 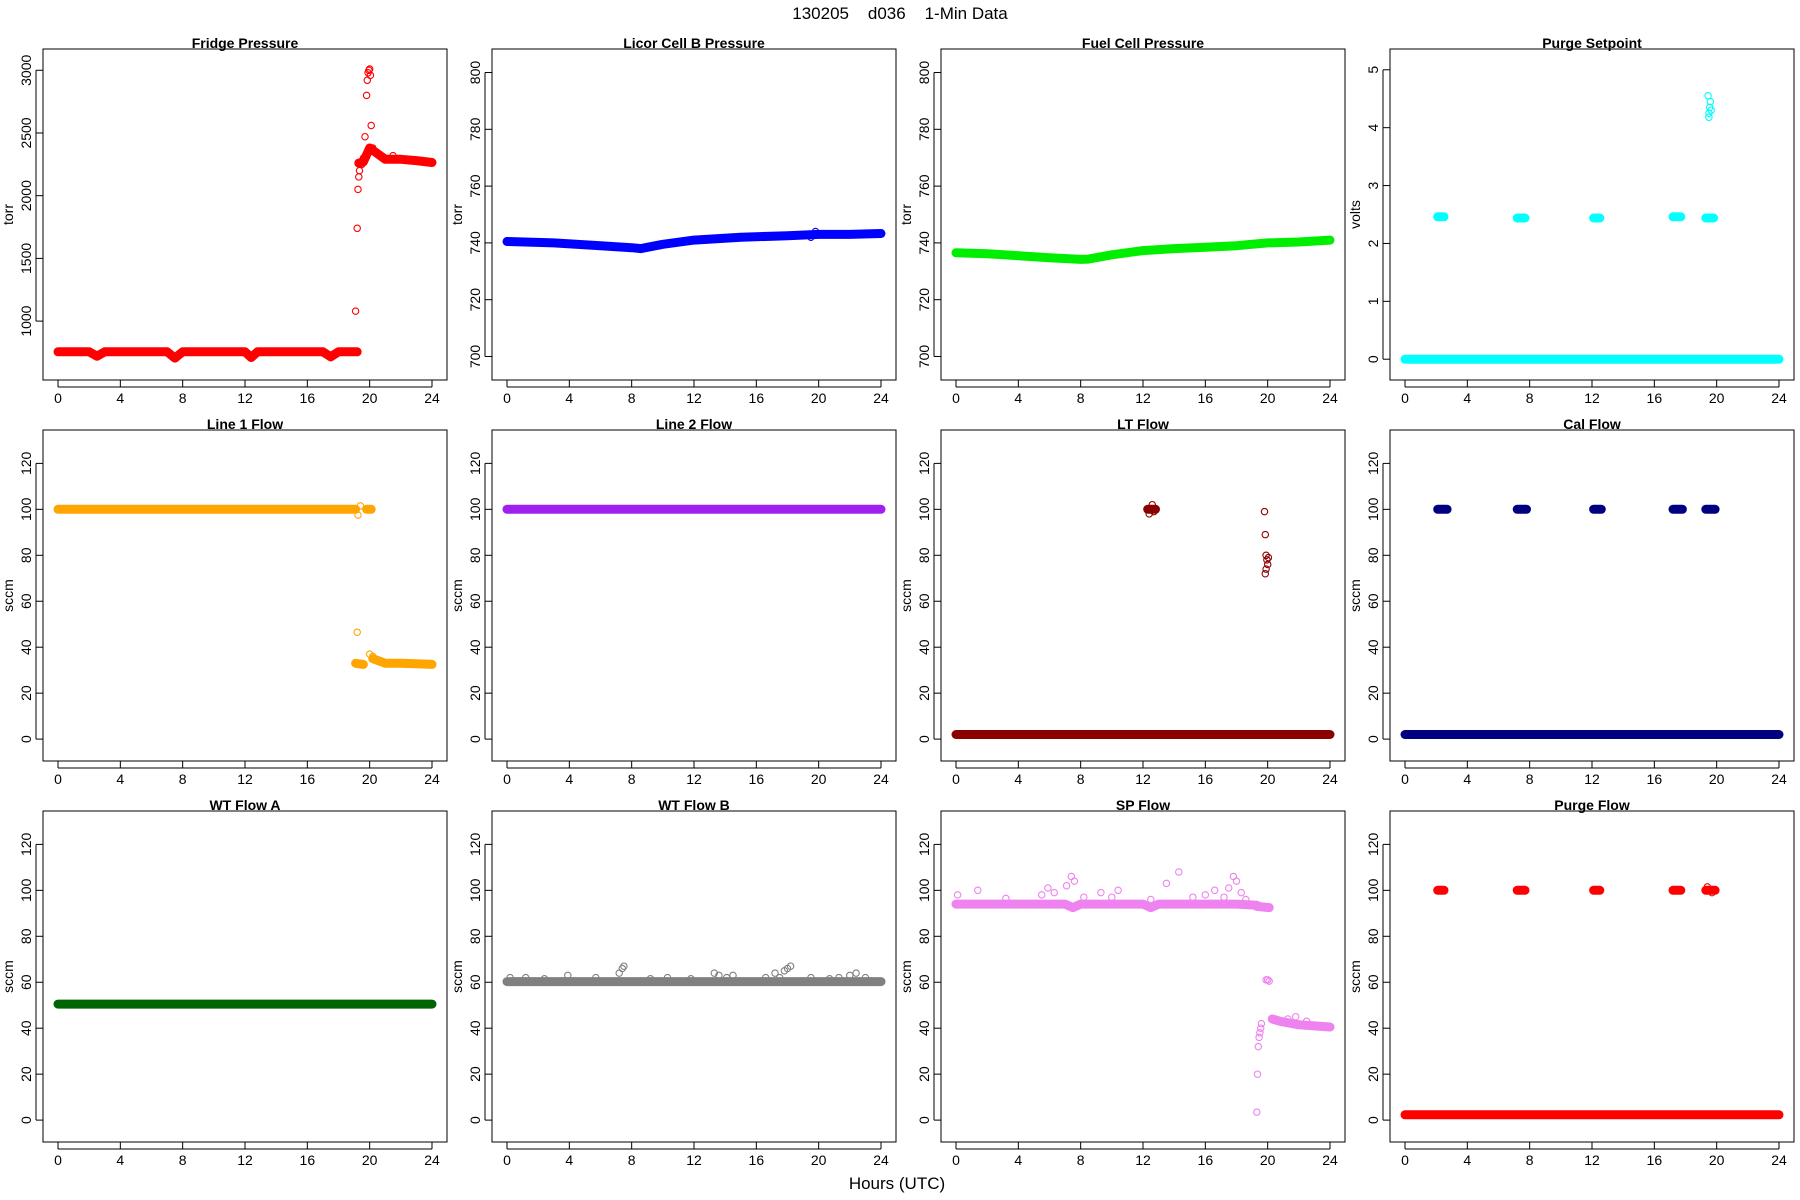 What do you see at coordinates (8, 214) in the screenshot?
I see `y-axis-label: torr` at bounding box center [8, 214].